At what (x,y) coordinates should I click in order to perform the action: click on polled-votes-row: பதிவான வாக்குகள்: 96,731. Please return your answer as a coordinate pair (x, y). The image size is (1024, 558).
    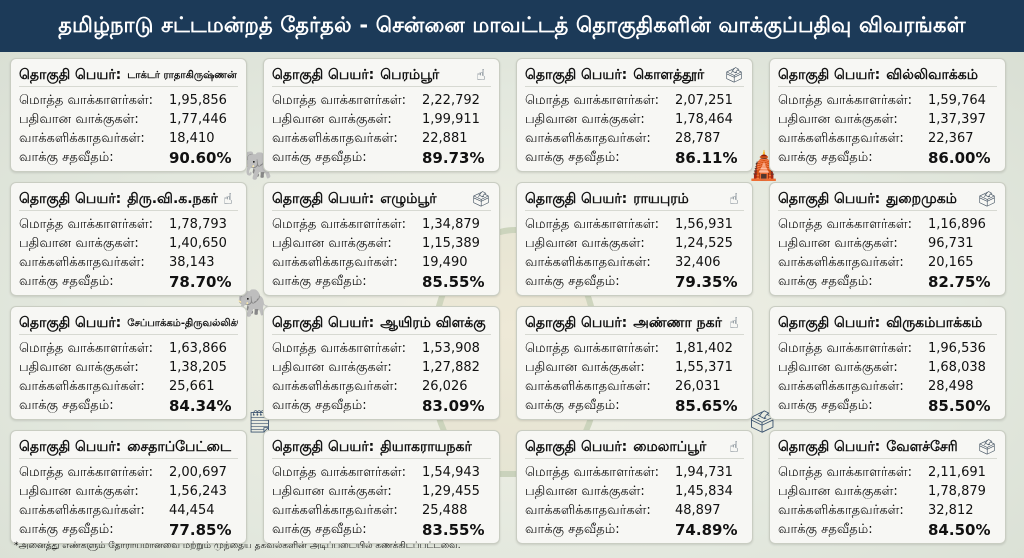
    Looking at the image, I should click on (887, 243).